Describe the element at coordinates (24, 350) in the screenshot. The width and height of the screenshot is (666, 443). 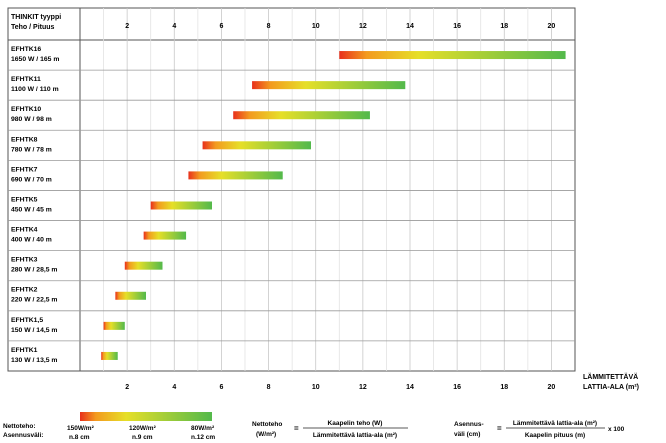
I see `row-name-label: EFHTK1` at that location.